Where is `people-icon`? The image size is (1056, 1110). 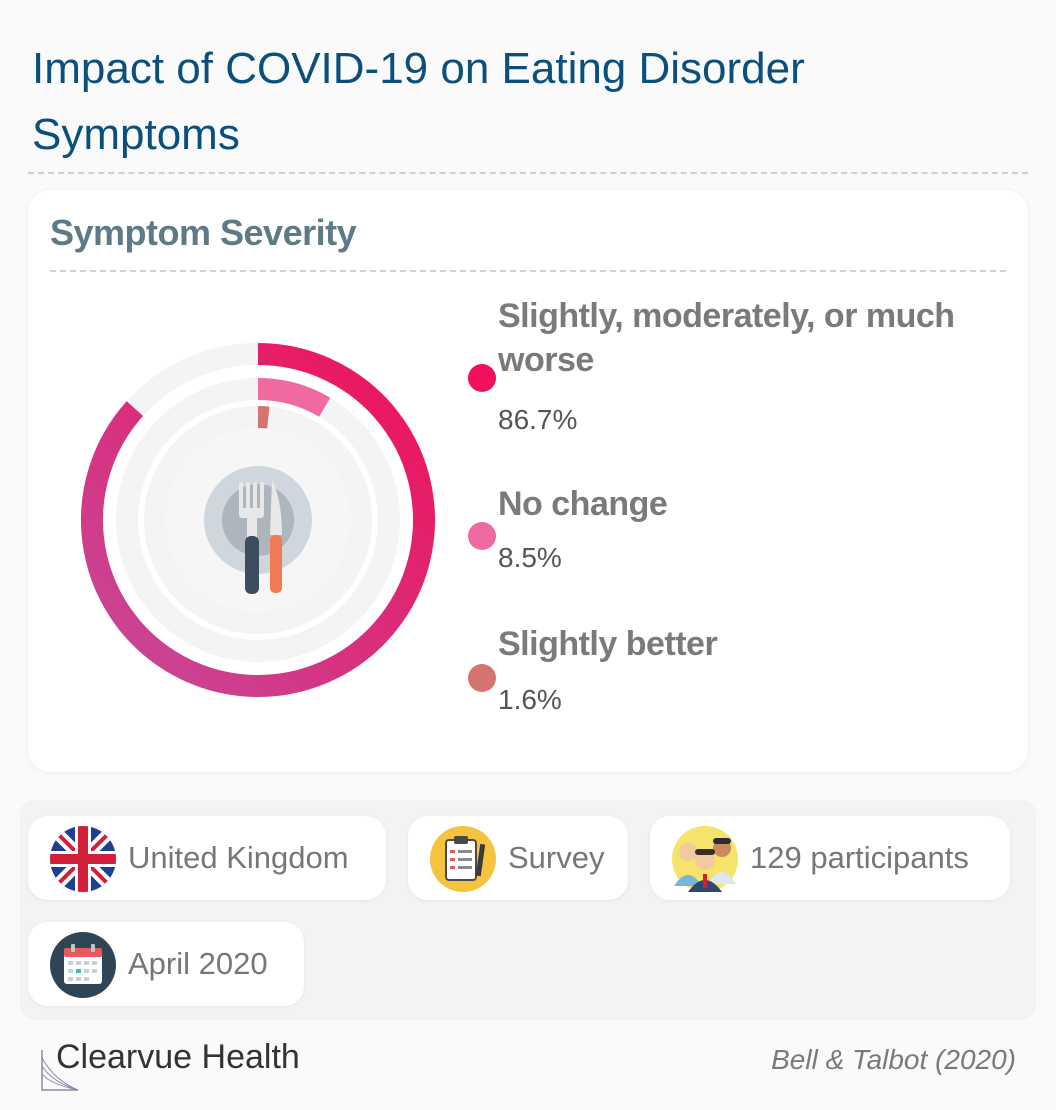
people-icon is located at coordinates (705, 859).